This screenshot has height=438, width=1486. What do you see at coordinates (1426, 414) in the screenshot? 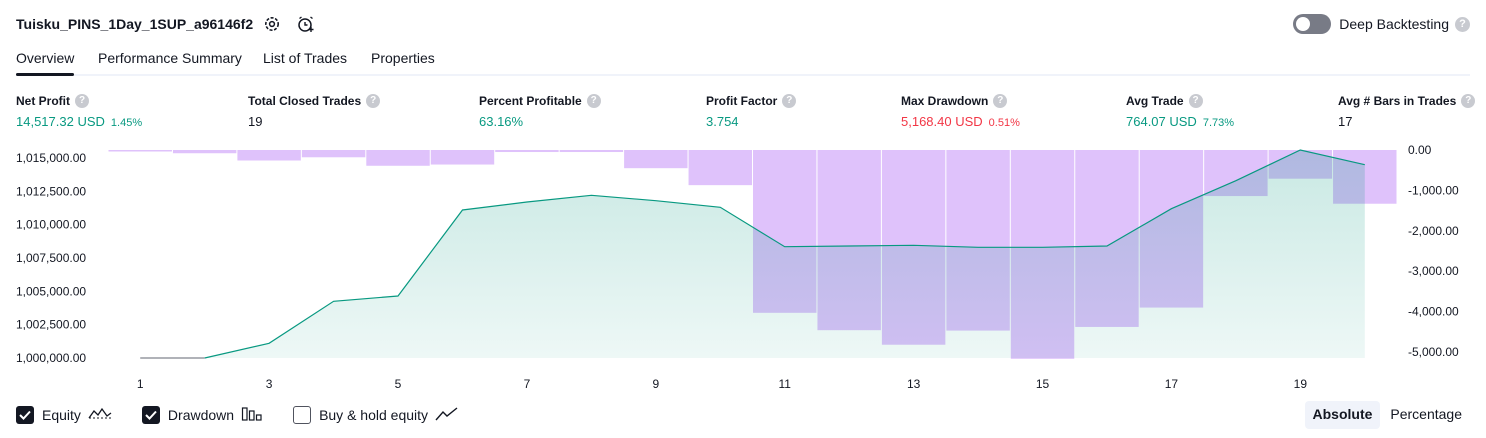
I see `mode-percentage-button: Percentage` at bounding box center [1426, 414].